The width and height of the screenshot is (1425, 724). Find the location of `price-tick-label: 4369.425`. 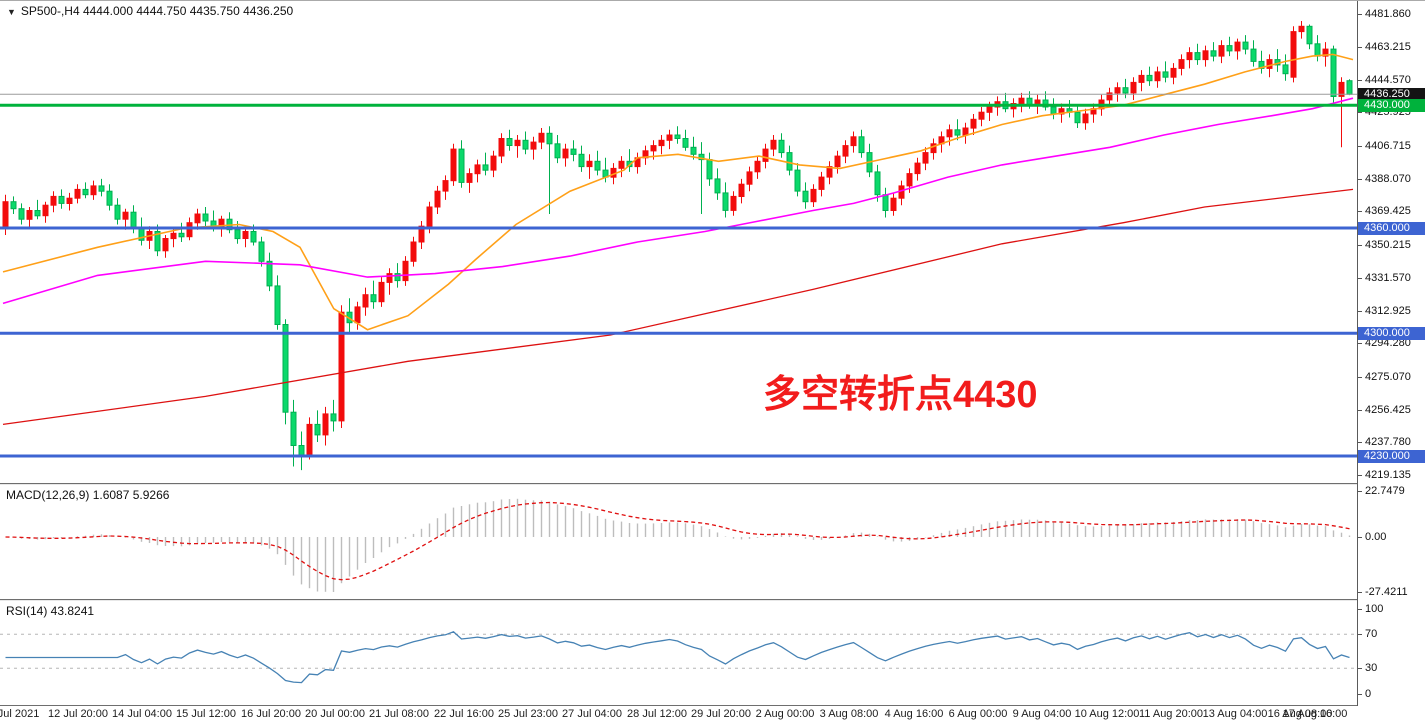

price-tick-label: 4369.425 is located at coordinates (1388, 211).